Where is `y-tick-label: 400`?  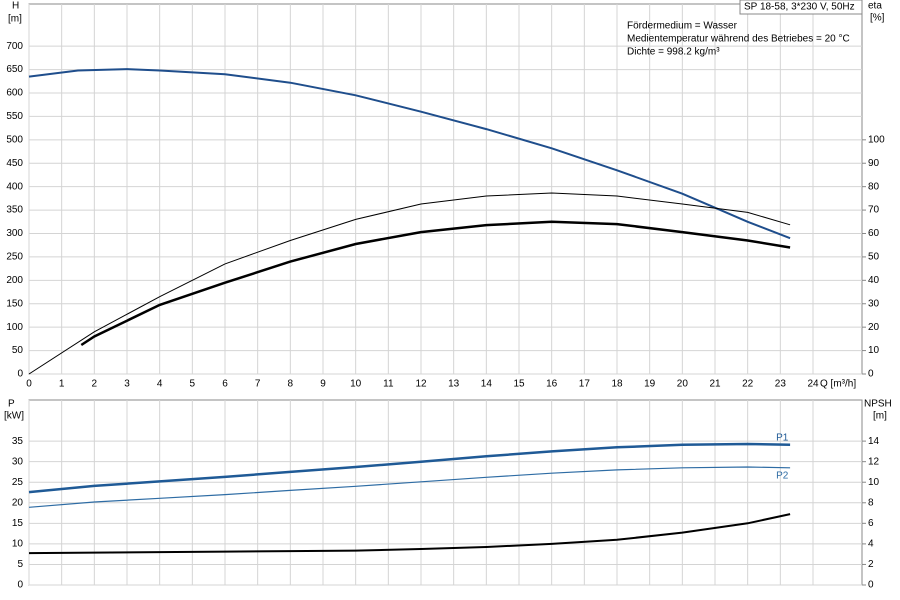 y-tick-label: 400 is located at coordinates (14, 186).